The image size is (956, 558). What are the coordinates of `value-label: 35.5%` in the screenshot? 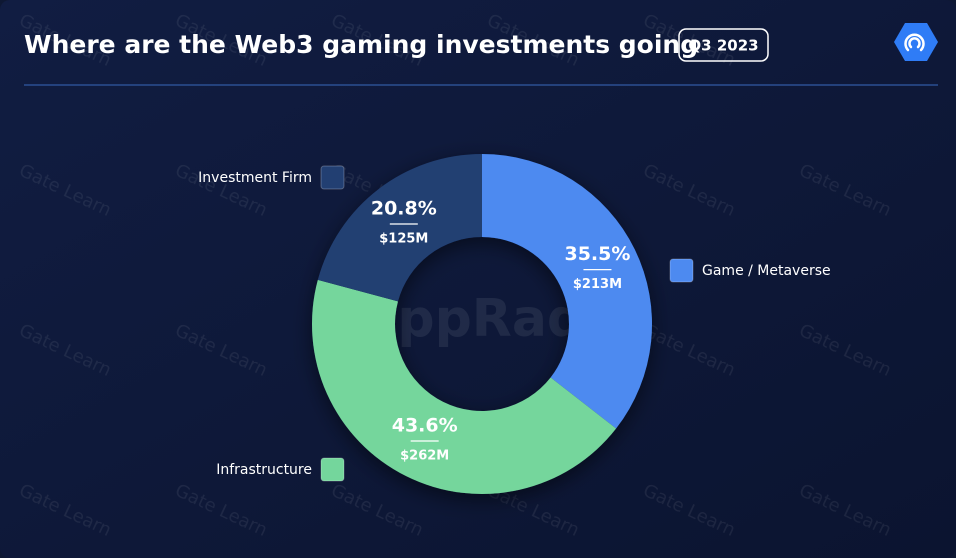 It's located at (597, 254).